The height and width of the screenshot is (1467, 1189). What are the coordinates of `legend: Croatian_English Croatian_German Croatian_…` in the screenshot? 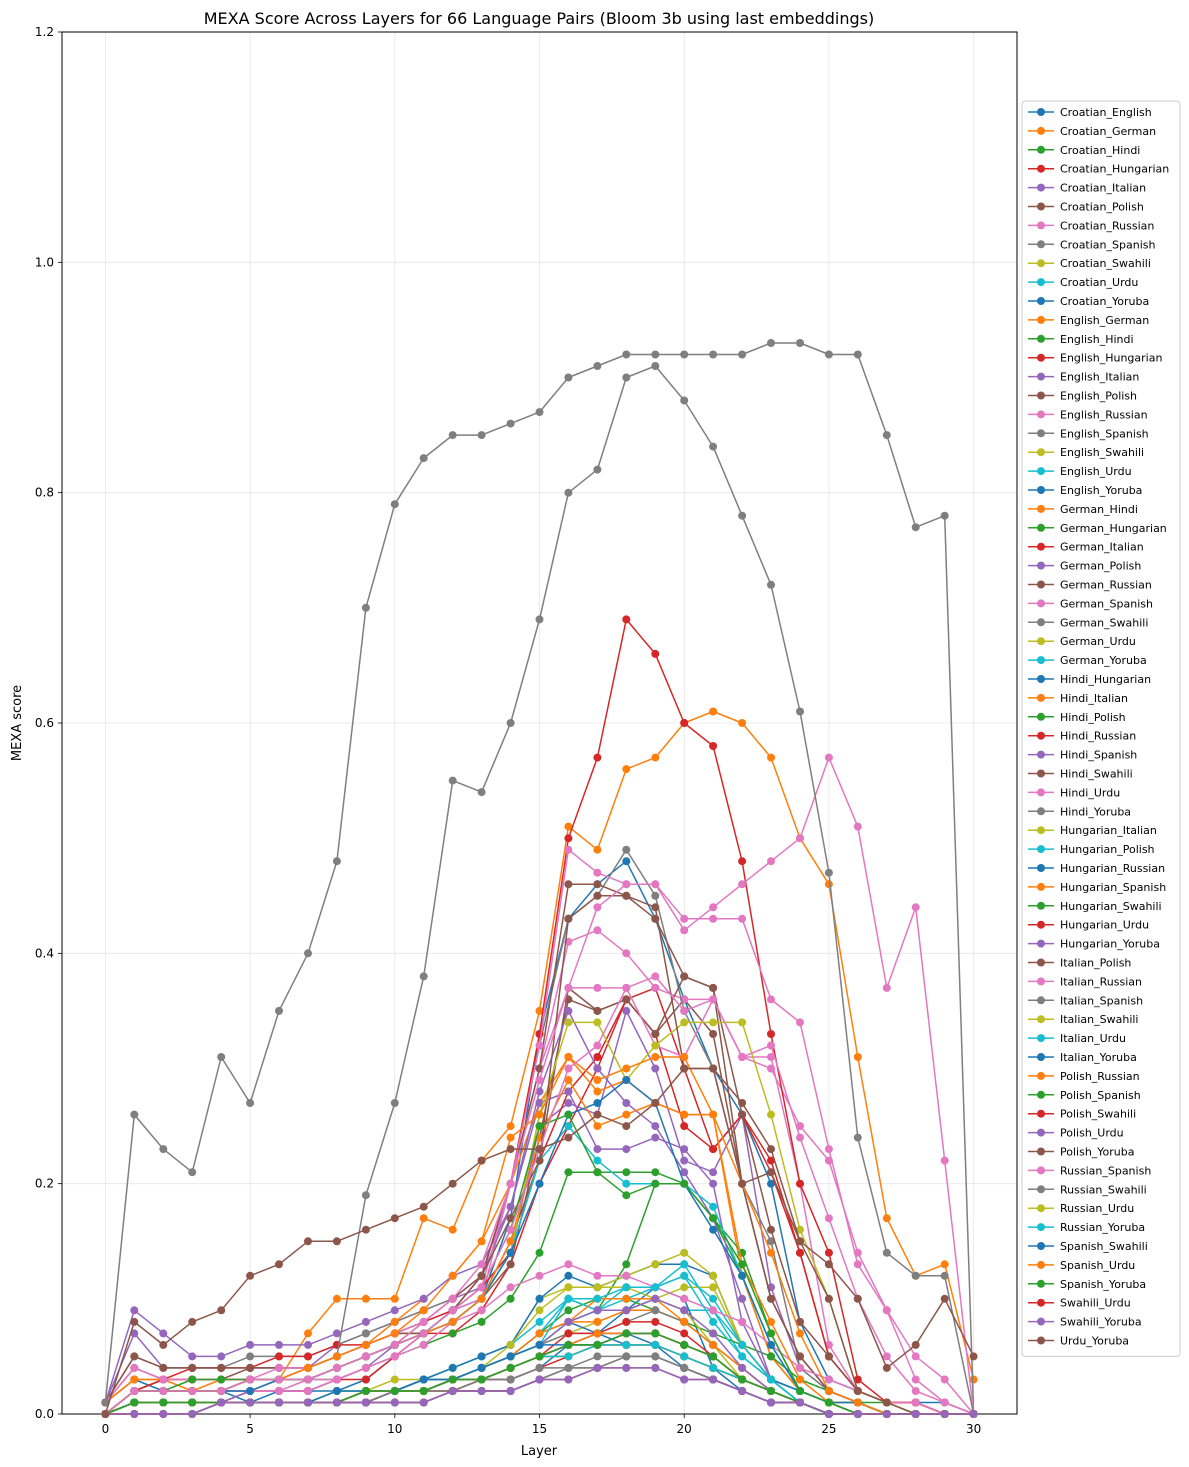 It's located at (1101, 728).